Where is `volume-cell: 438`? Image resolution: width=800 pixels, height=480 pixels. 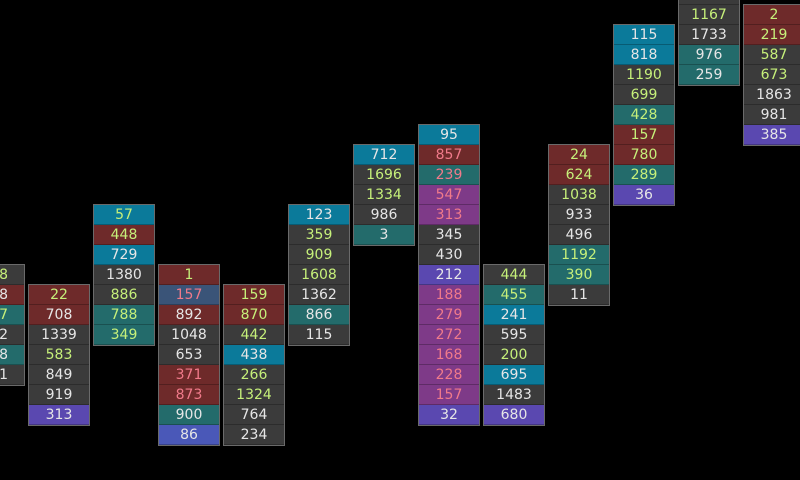 volume-cell: 438 is located at coordinates (254, 355).